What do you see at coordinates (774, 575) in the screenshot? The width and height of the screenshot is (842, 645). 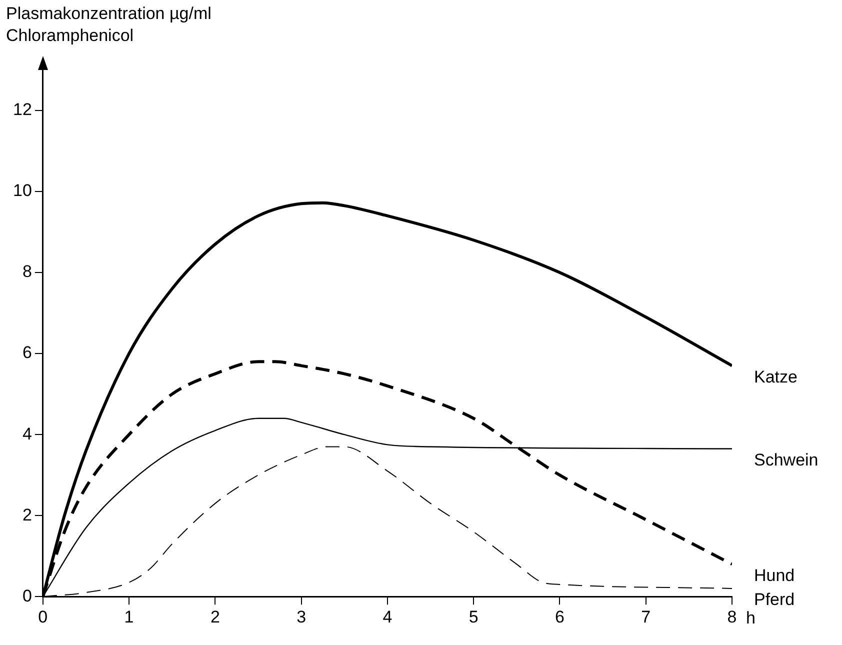 I see `series-label: Hund` at bounding box center [774, 575].